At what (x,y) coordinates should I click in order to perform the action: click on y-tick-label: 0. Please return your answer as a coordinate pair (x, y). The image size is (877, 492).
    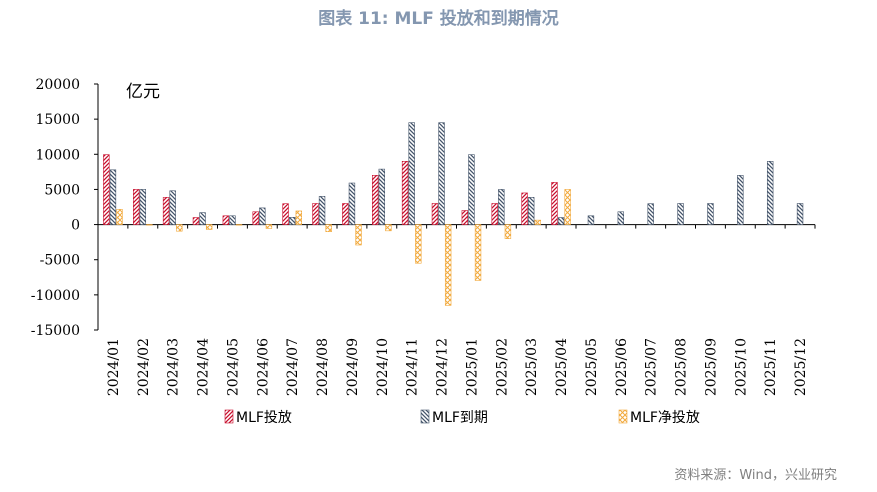
    Looking at the image, I should click on (75, 226).